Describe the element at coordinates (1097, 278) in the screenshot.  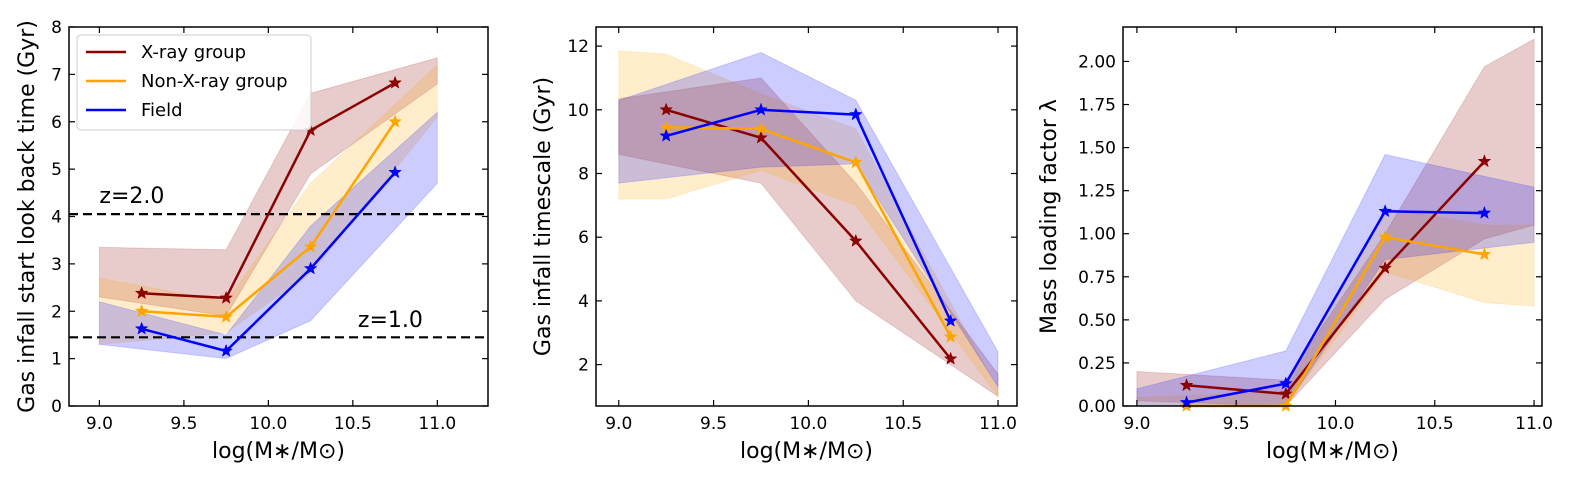
I see `y-tick-label: 0.75` at that location.